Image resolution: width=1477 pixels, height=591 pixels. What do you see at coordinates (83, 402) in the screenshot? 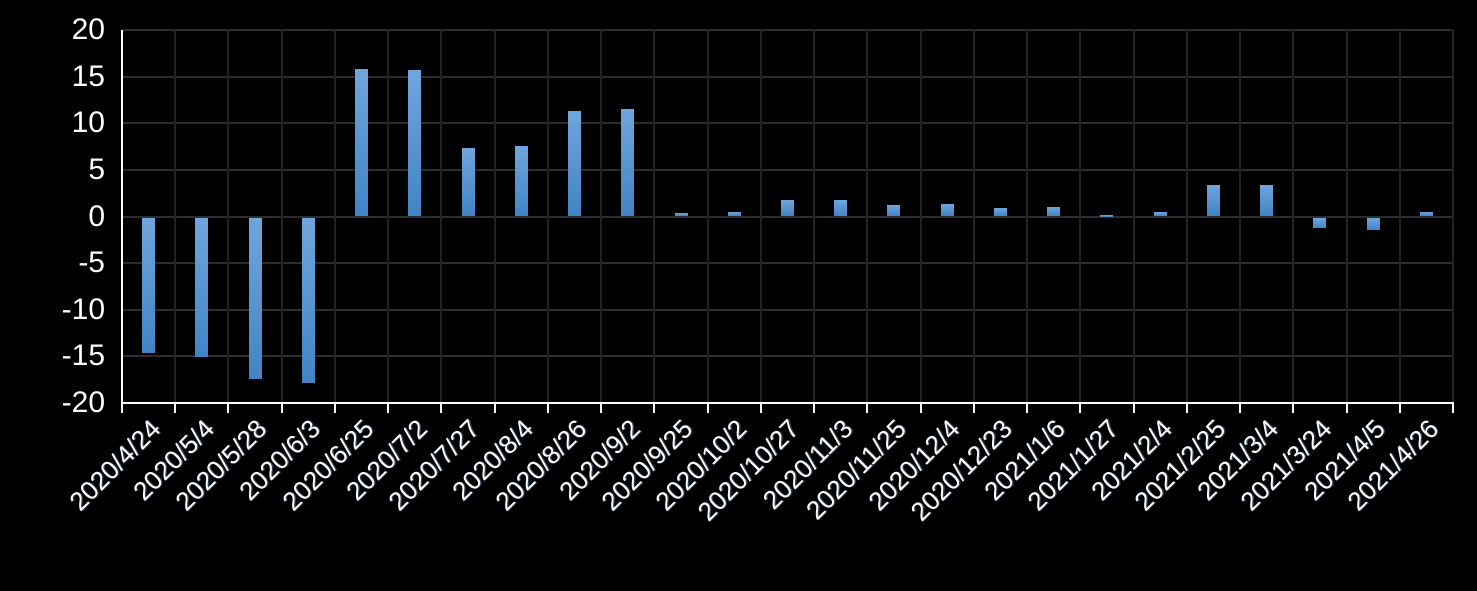
I see `y-tick-label: -20` at bounding box center [83, 402].